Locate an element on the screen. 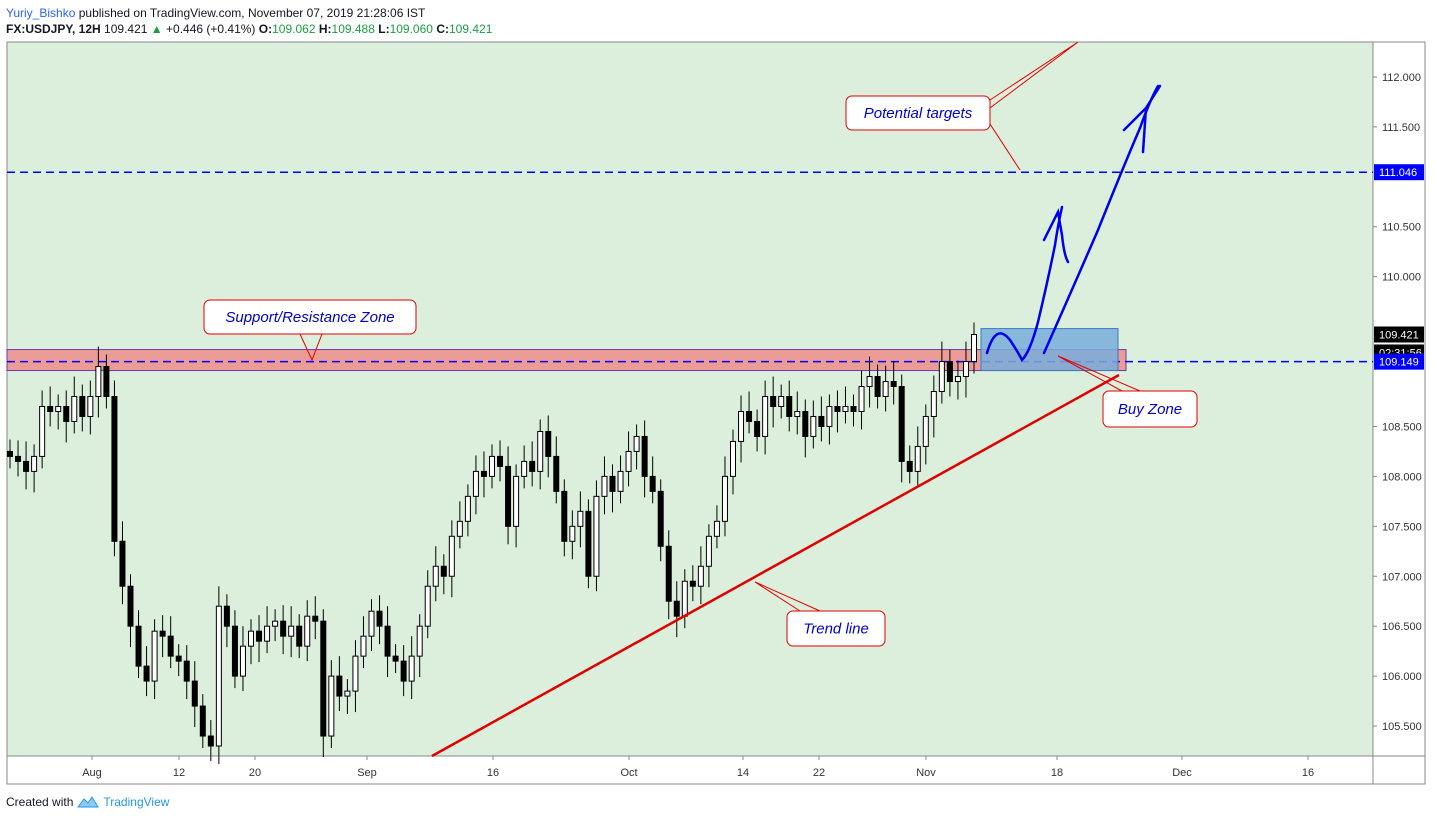 This screenshot has height=820, width=1435. buy-zone-box is located at coordinates (1049, 350).